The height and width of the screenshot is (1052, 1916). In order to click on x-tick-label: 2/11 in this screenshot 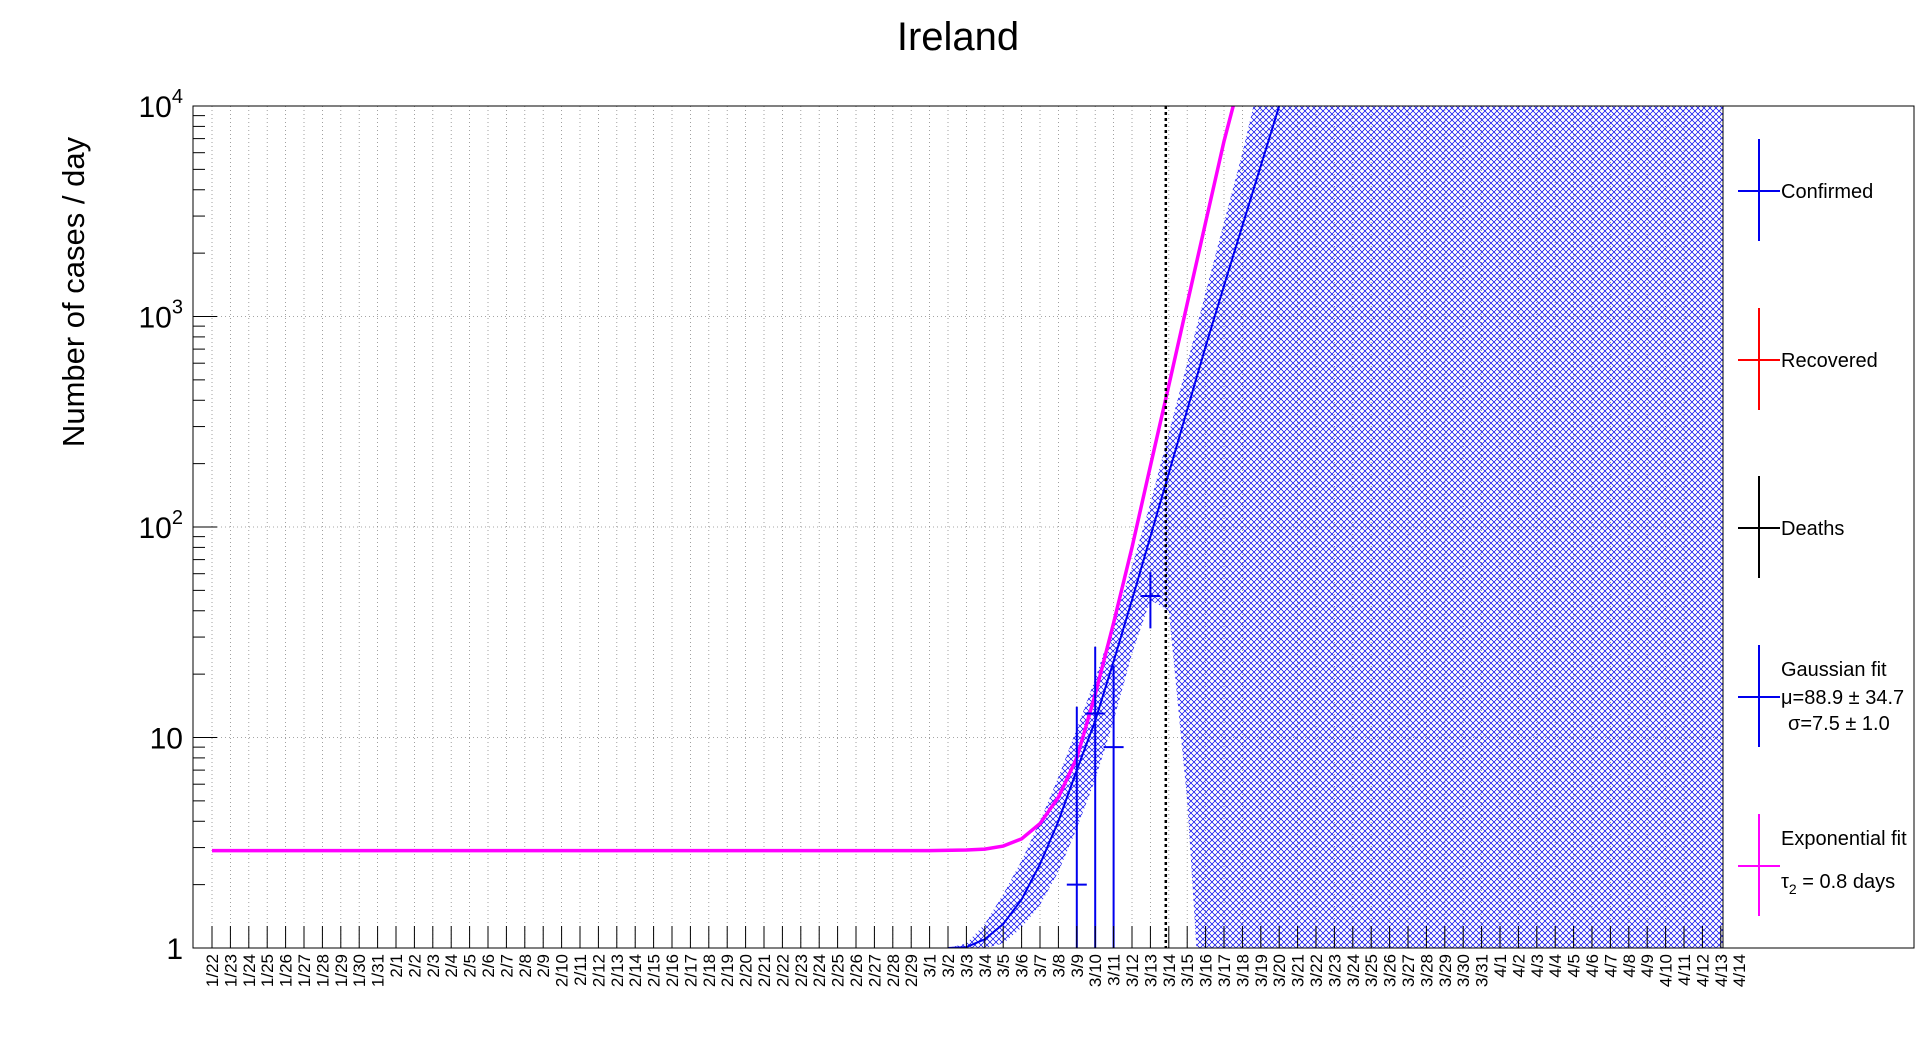, I will do `click(580, 970)`.